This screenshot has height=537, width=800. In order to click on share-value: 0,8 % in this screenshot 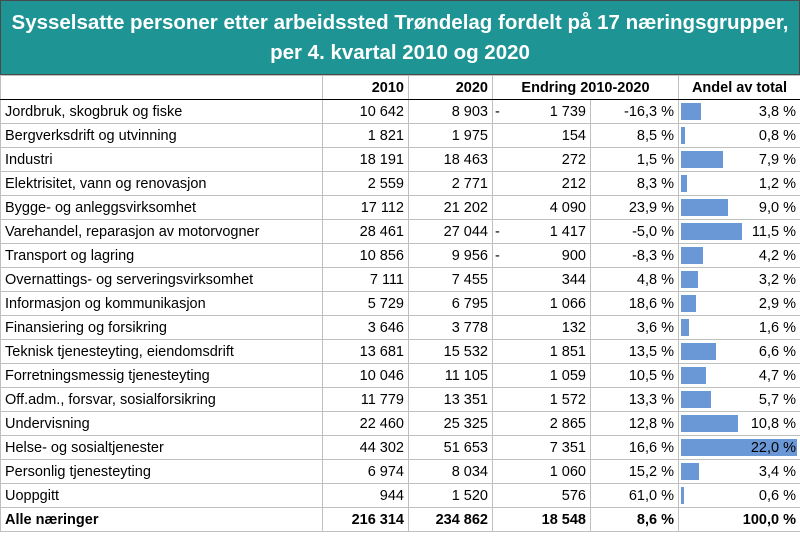, I will do `click(777, 135)`.